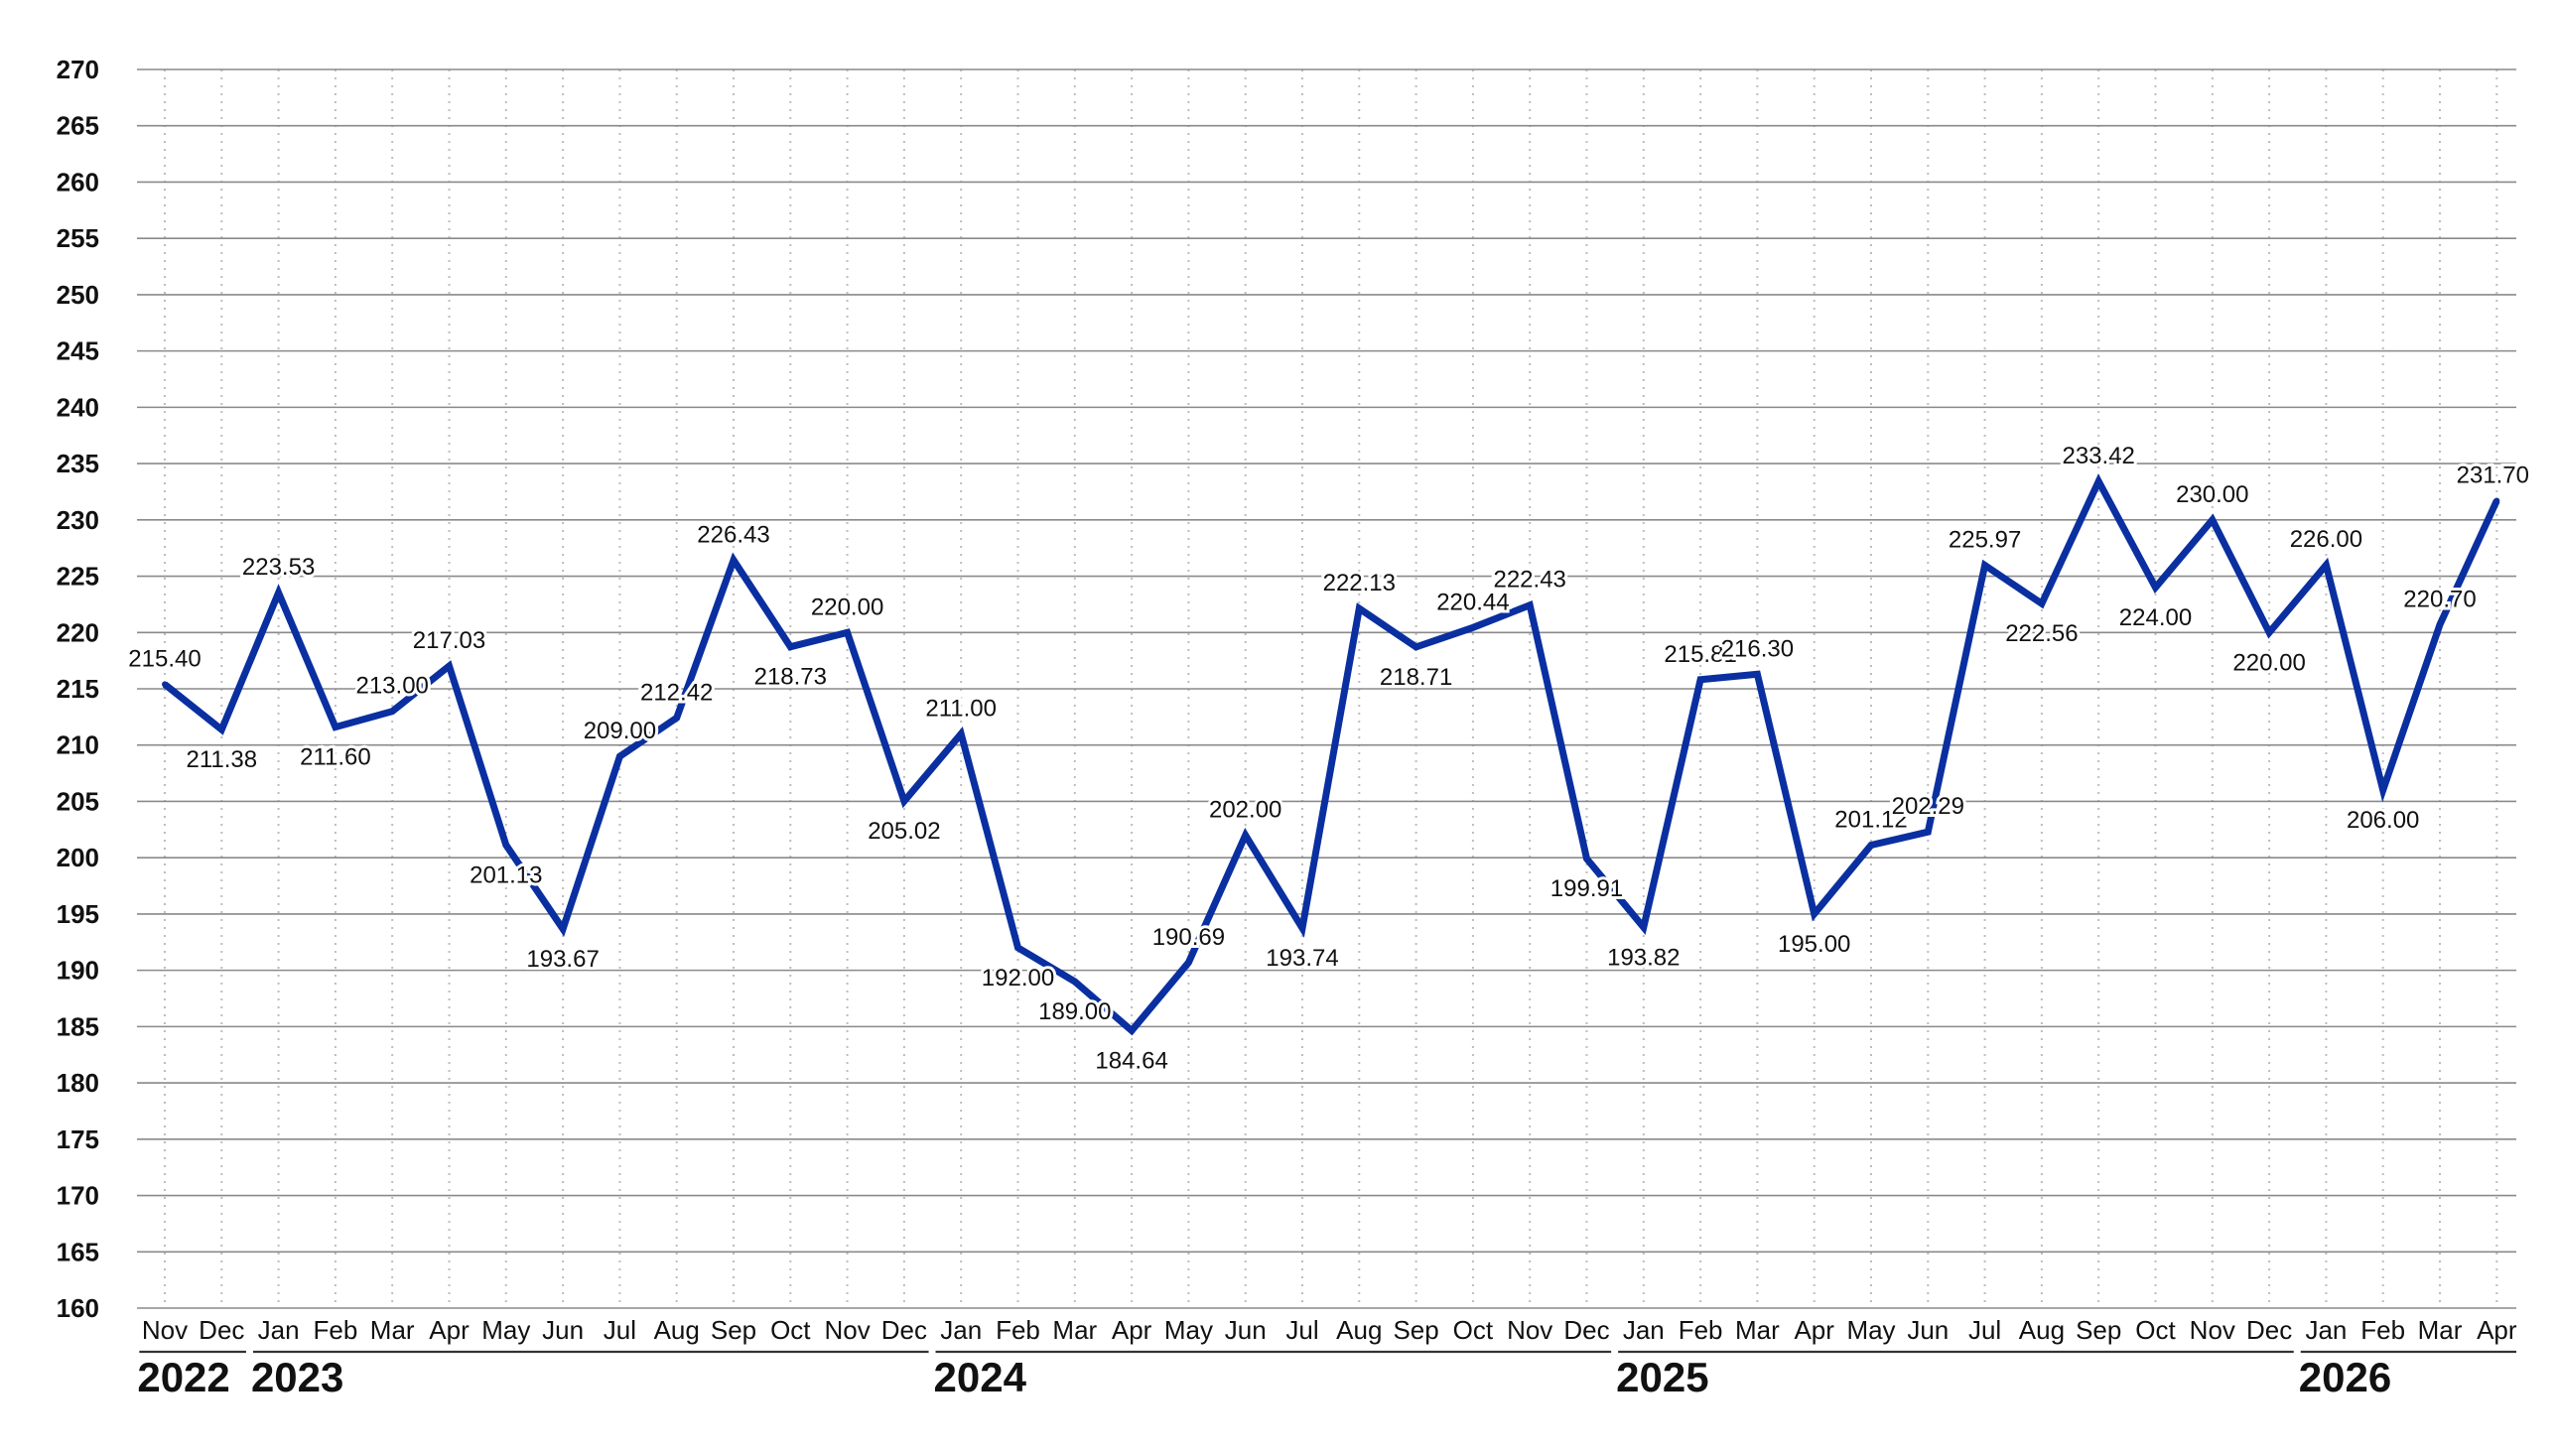 The height and width of the screenshot is (1456, 2558). What do you see at coordinates (78, 1251) in the screenshot?
I see `y-tick-label: 165` at bounding box center [78, 1251].